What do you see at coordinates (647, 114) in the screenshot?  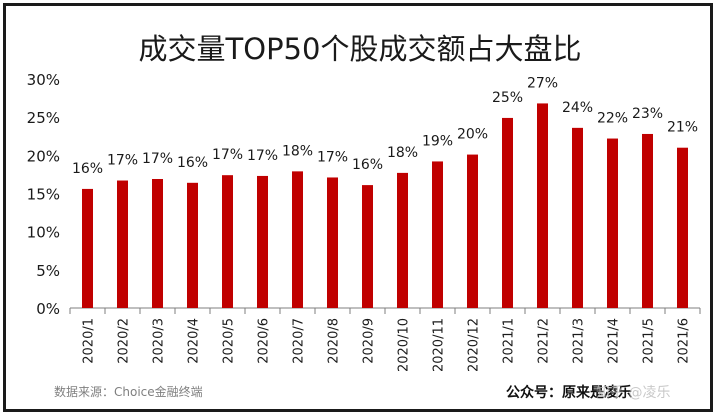 I see `data-label: 23%` at bounding box center [647, 114].